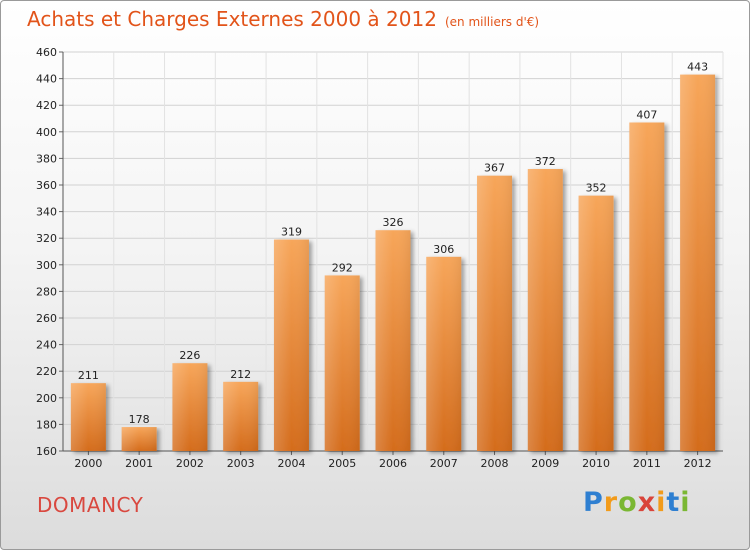 The image size is (750, 550). I want to click on x-tick-label: 2009, so click(545, 463).